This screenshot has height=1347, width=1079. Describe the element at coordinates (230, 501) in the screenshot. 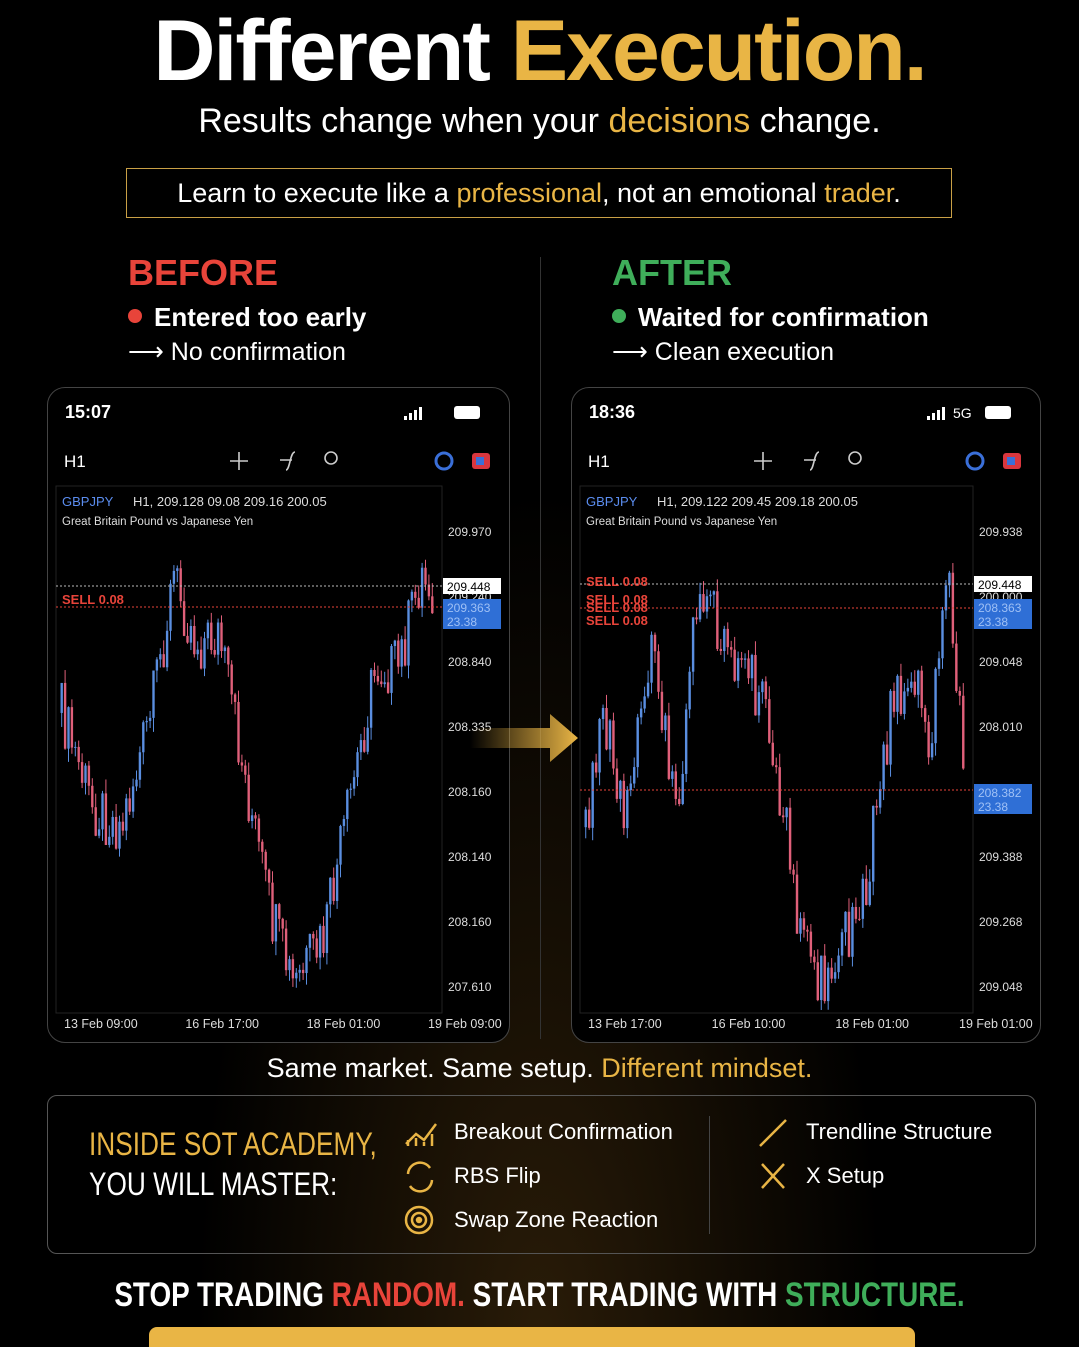

I see `quote: H1, 209.128 09.08 209.16 200.05` at that location.